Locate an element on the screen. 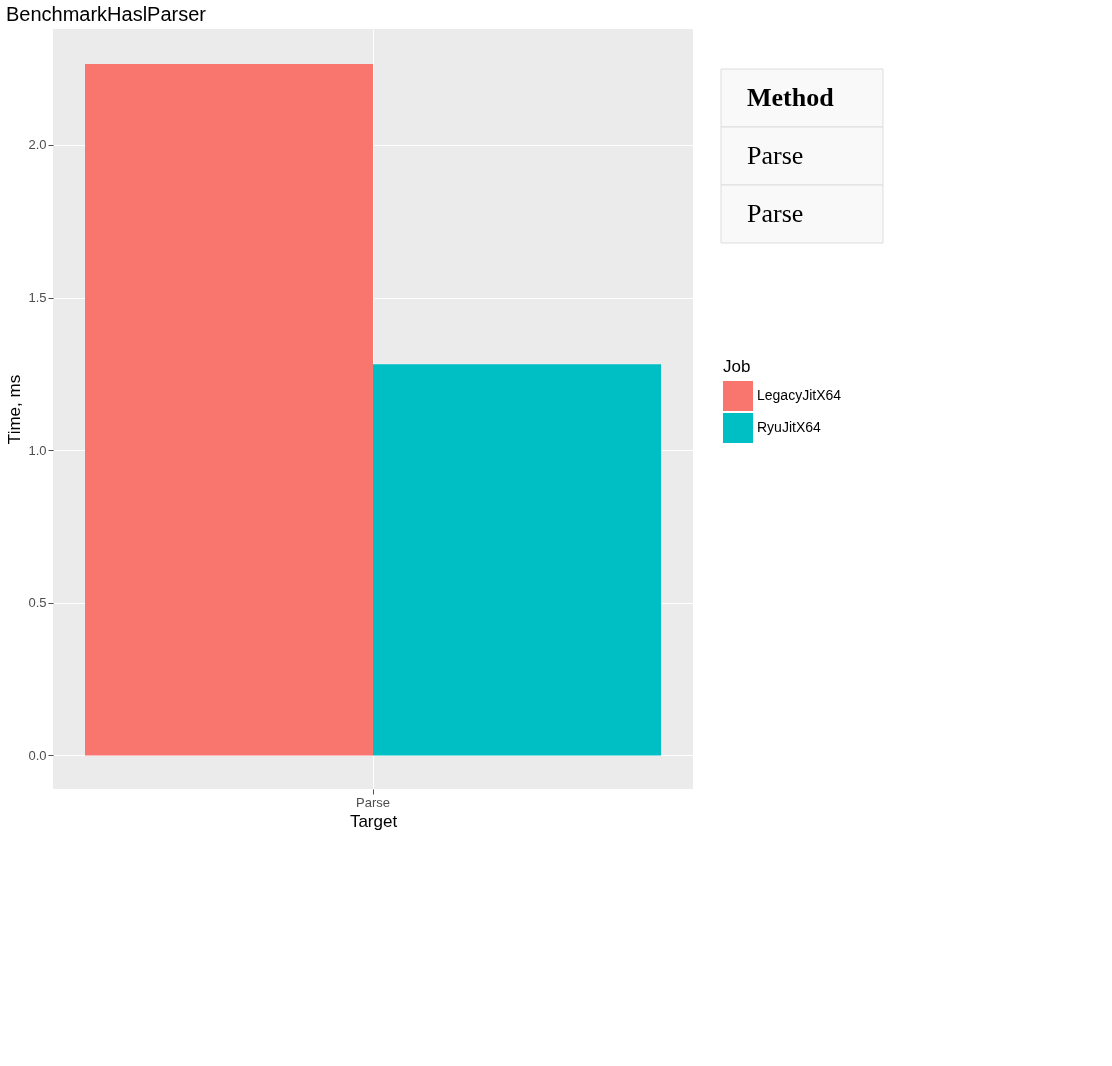  y-tick-label: 0.0 is located at coordinates (37, 755).